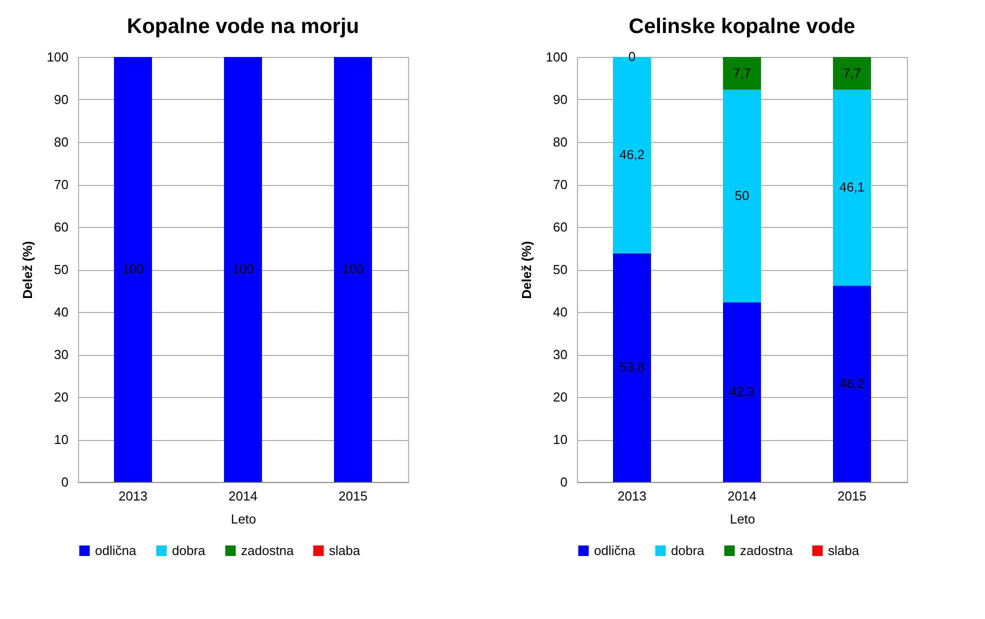  I want to click on data-label: 50, so click(742, 195).